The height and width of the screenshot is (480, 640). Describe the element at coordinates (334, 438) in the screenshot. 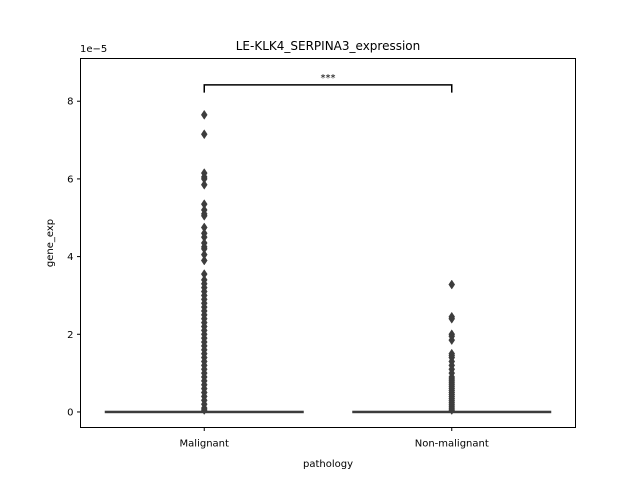

I see `x-axis-ticks: Malignant Non-malignant` at that location.